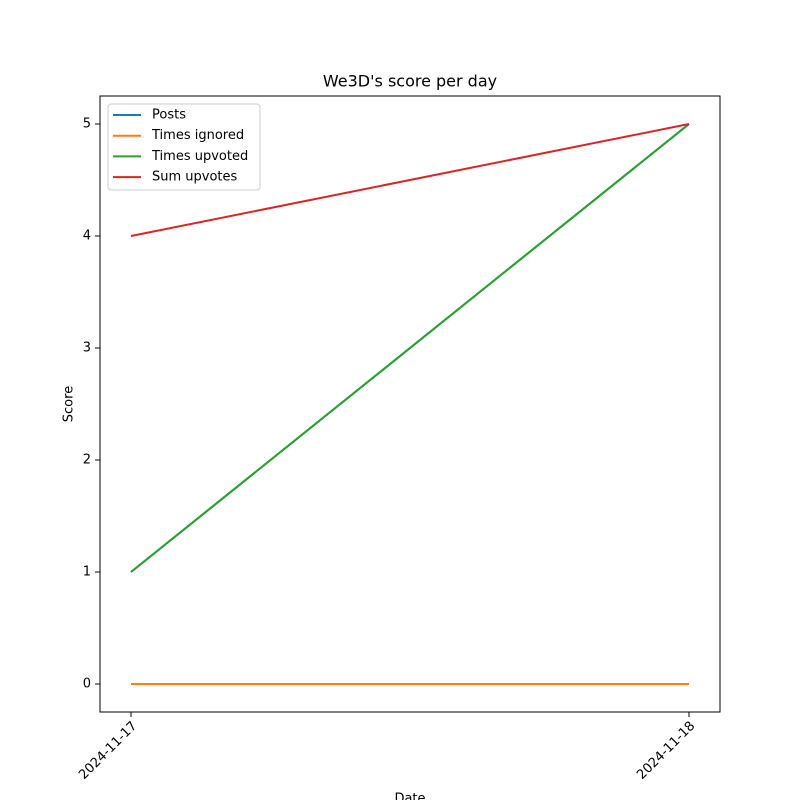  What do you see at coordinates (410, 180) in the screenshot?
I see `line-series` at bounding box center [410, 180].